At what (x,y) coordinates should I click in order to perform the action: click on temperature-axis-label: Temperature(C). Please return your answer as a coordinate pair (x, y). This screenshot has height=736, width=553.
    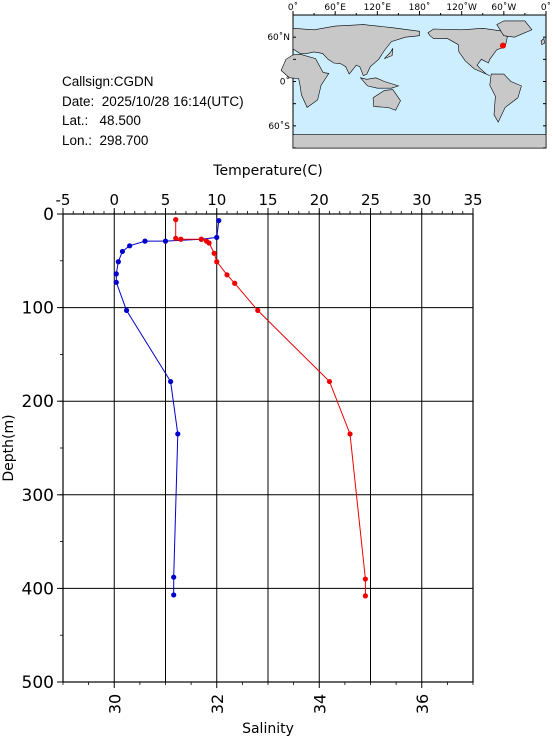
    Looking at the image, I should click on (267, 171).